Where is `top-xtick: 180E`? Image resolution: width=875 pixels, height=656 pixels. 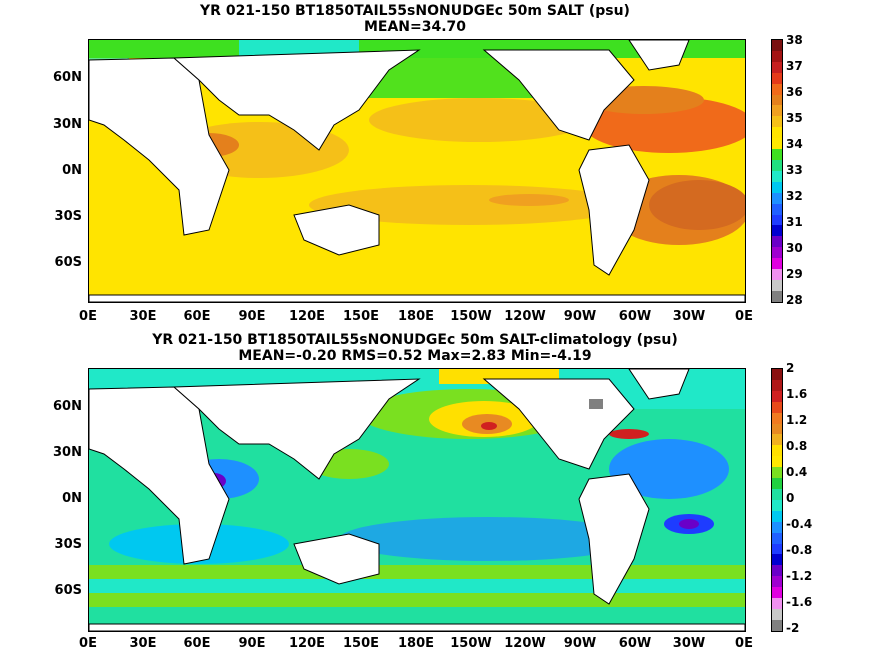
top-xtick: 180E is located at coordinates (416, 316).